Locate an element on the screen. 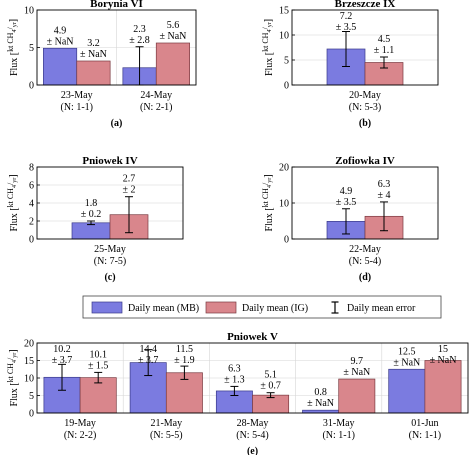 This screenshot has width=474, height=455. legend-box is located at coordinates (262, 307).